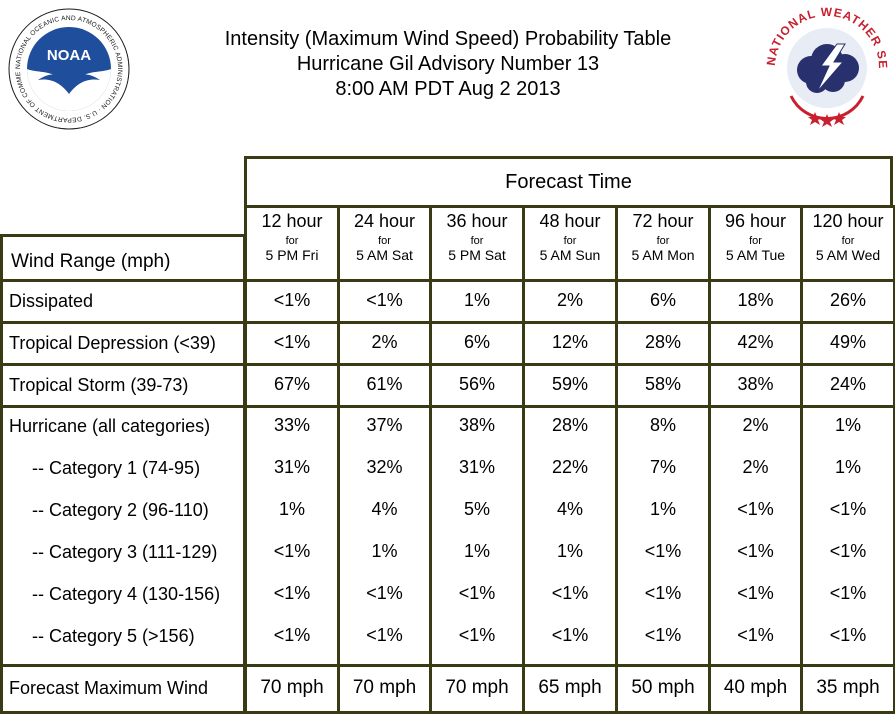 The height and width of the screenshot is (716, 895). Describe the element at coordinates (477, 255) in the screenshot. I see `column-time: 5 PM Sat` at that location.